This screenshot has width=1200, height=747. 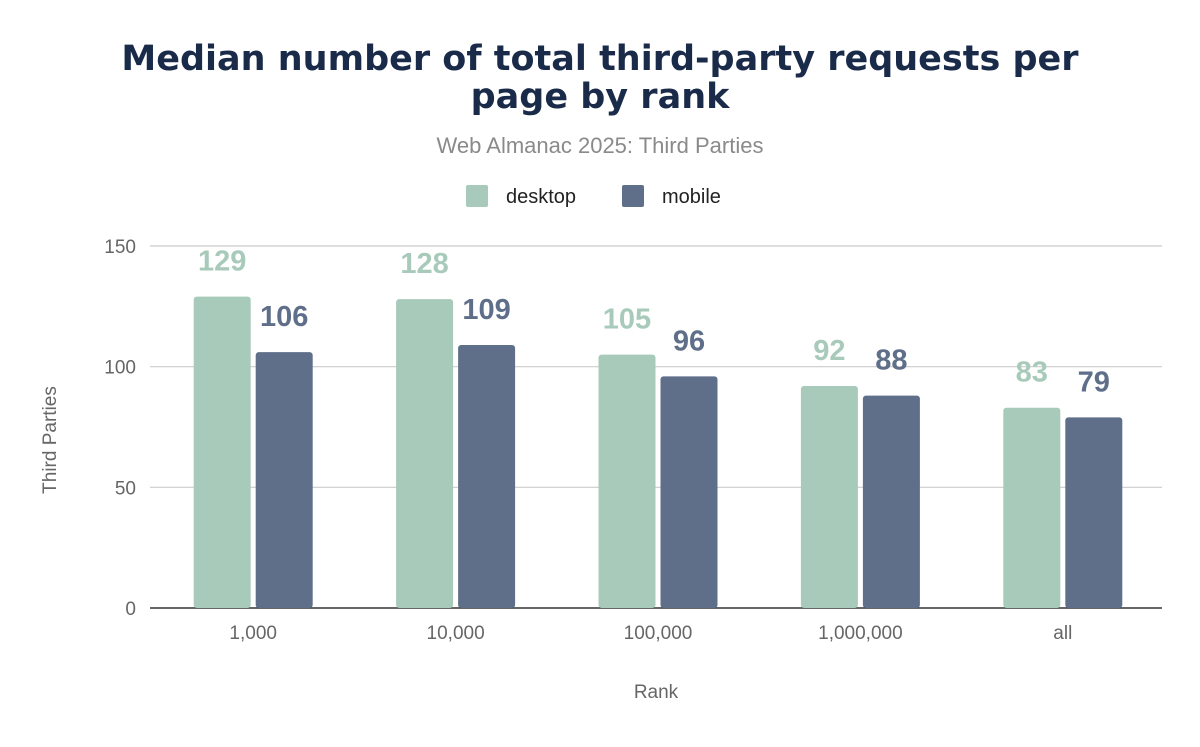 I want to click on data-label-mobile: 79, so click(x=1094, y=382).